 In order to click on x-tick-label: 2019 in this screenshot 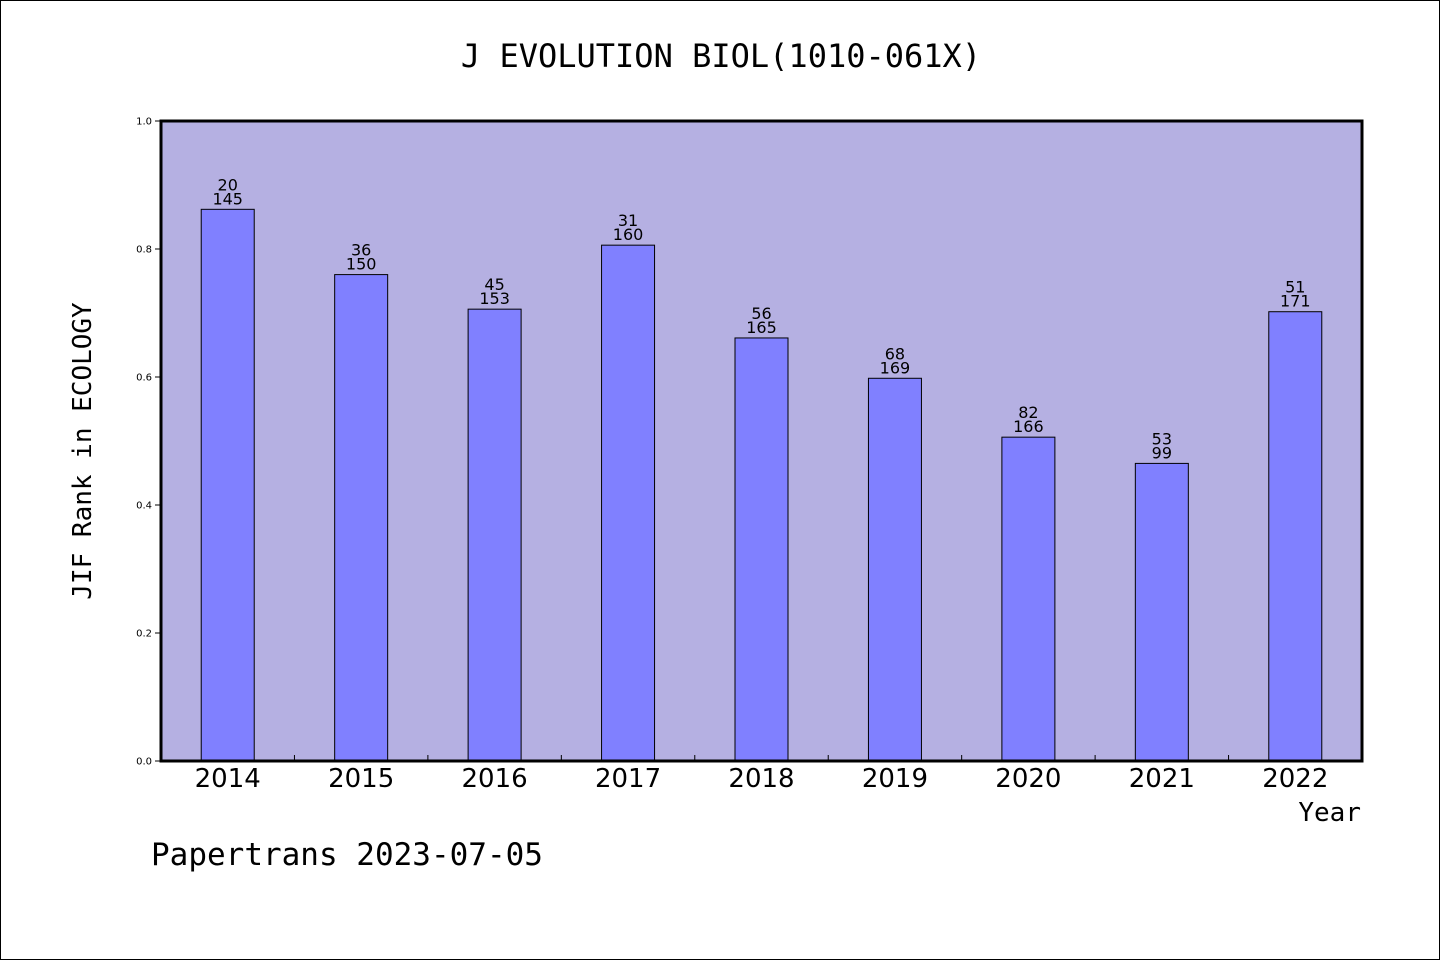, I will do `click(895, 779)`.